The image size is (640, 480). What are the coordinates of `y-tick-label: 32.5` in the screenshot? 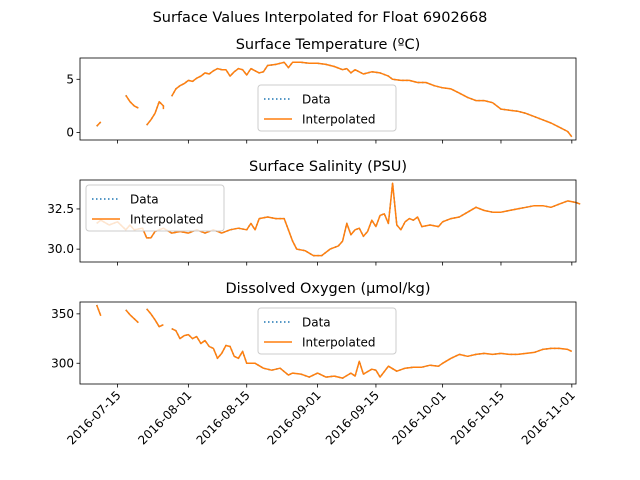 It's located at (60, 209).